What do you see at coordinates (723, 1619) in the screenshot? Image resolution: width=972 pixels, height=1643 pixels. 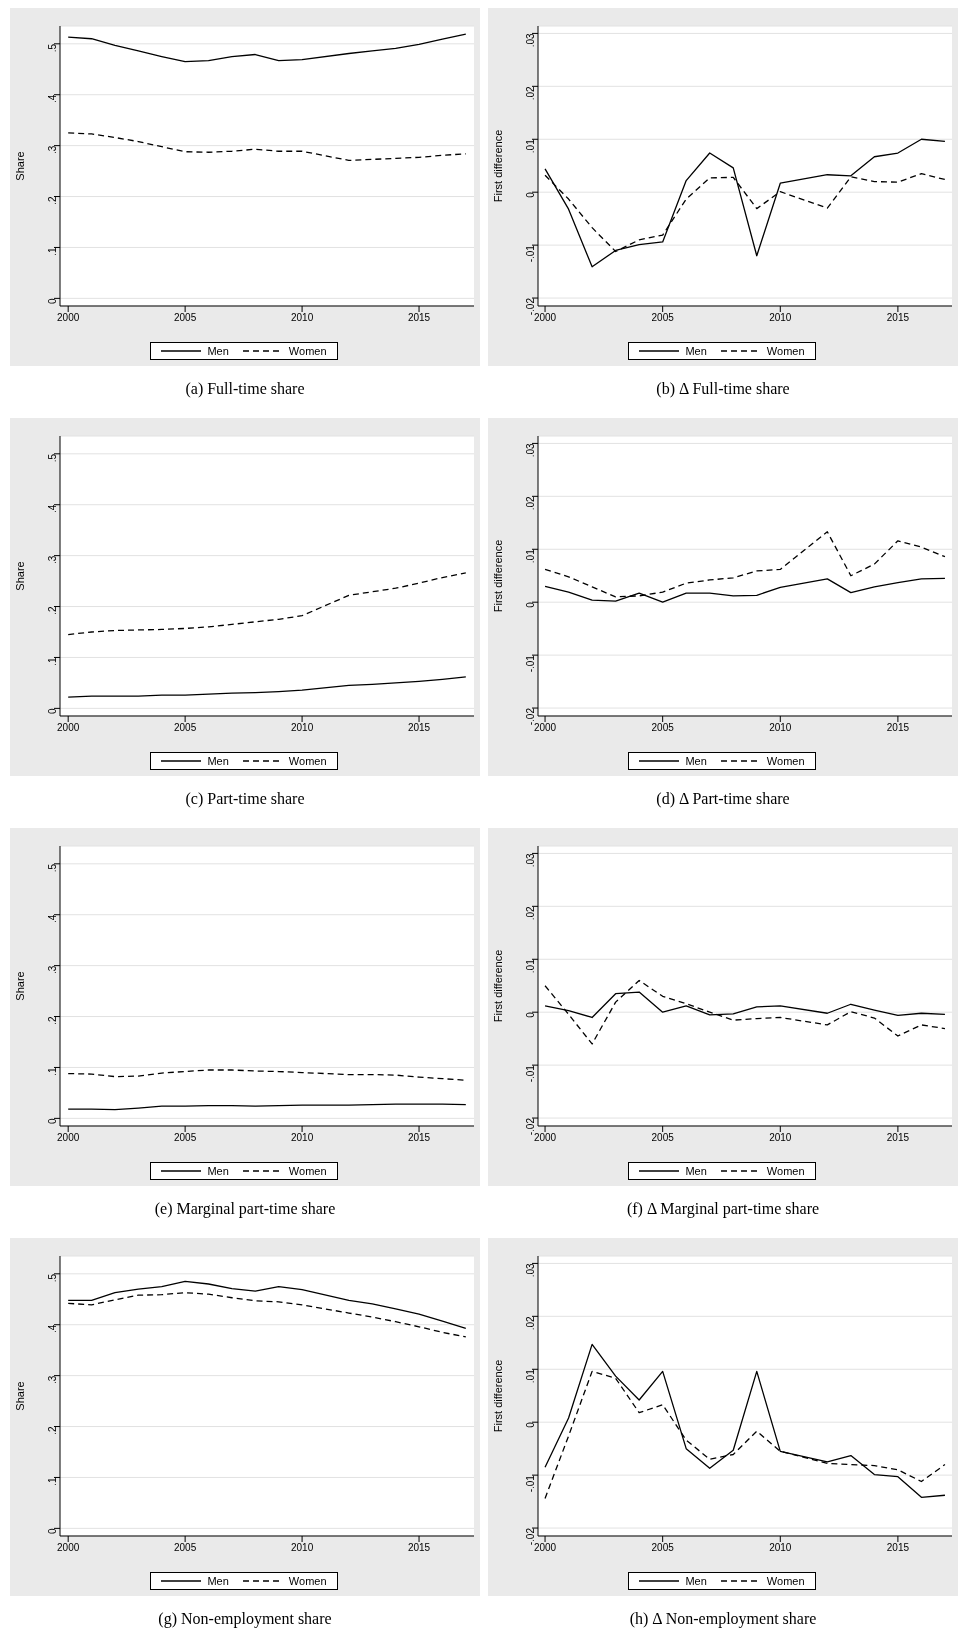 I see `text: (h) Δ Non-employment share` at bounding box center [723, 1619].